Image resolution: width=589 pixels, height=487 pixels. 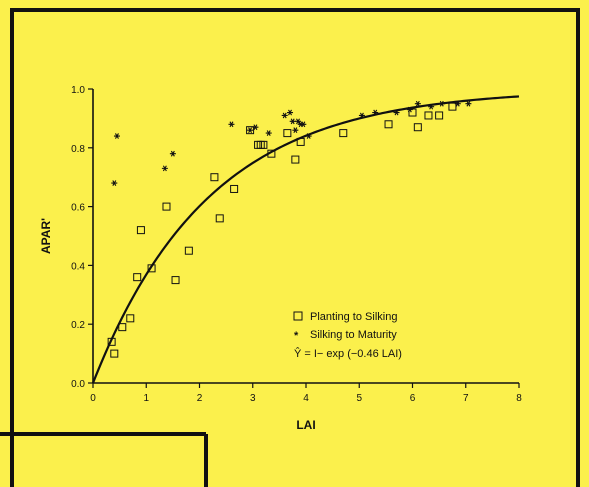 What do you see at coordinates (253, 398) in the screenshot?
I see `x-tick-label: 3` at bounding box center [253, 398].